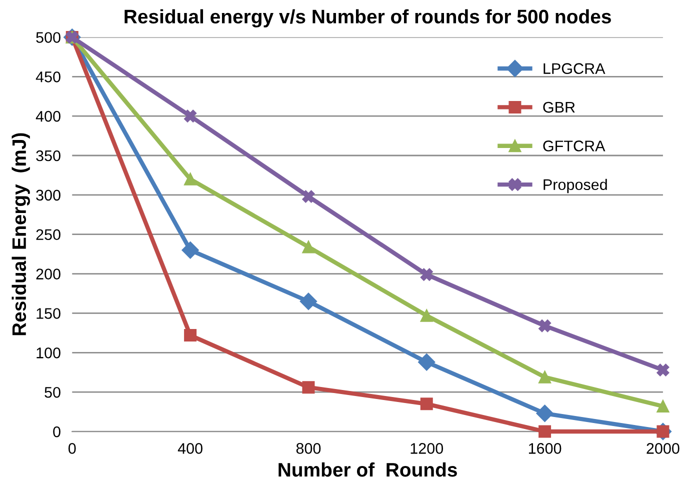 The height and width of the screenshot is (496, 687). I want to click on y-tick-label: 0, so click(56, 432).